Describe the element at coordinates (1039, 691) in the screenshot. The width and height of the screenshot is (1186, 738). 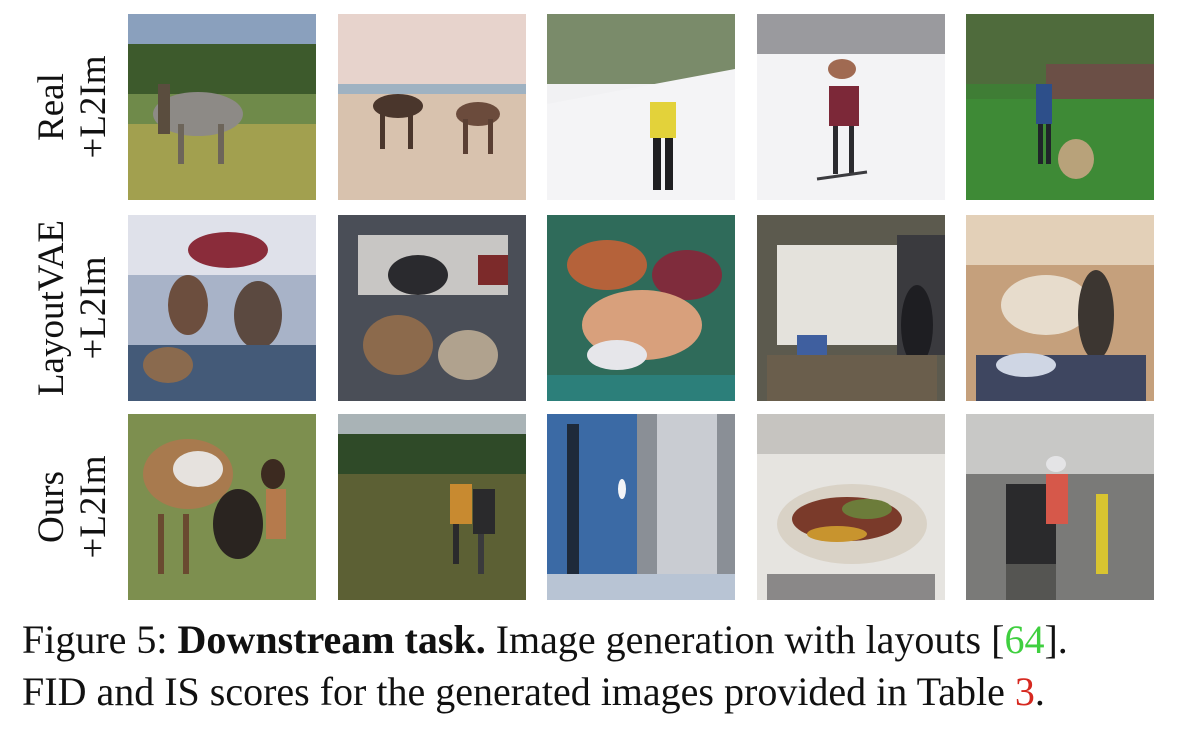
I see `caption-line2-end: .` at that location.